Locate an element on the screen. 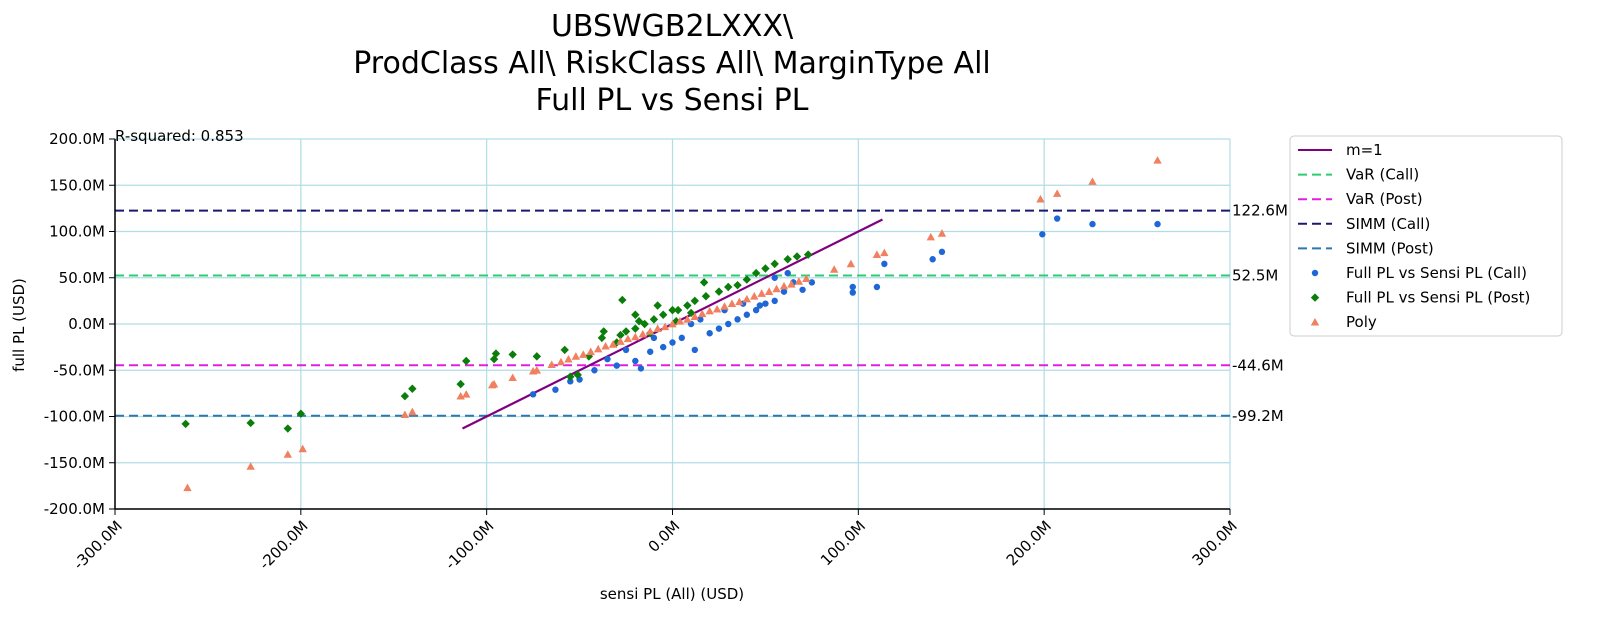 The image size is (1600, 628). y-tick-label-8: -200.0M is located at coordinates (74, 509).